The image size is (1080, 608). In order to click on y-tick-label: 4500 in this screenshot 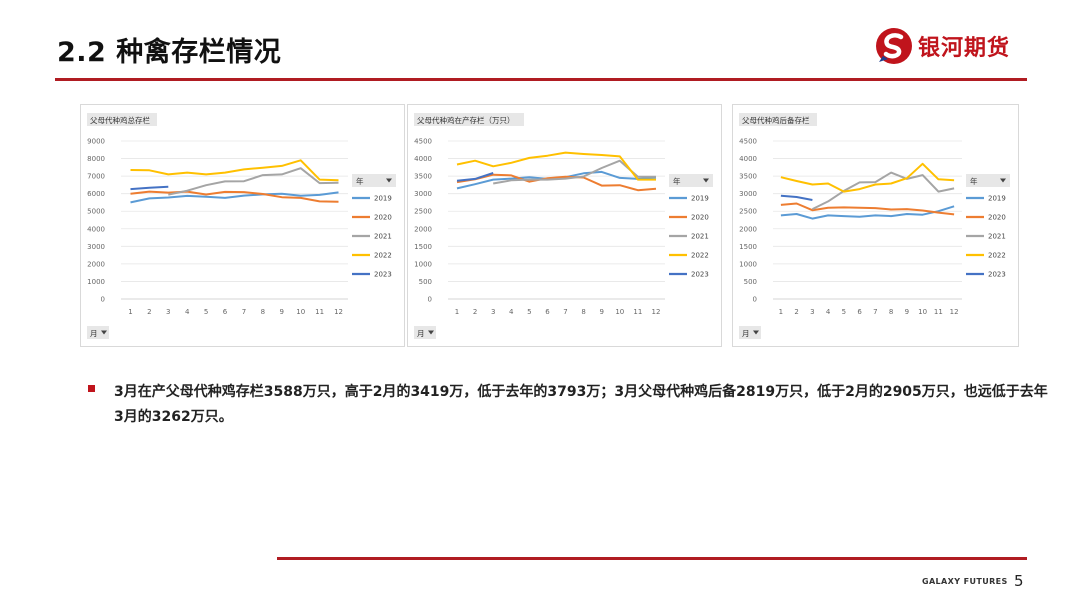, I will do `click(748, 142)`.